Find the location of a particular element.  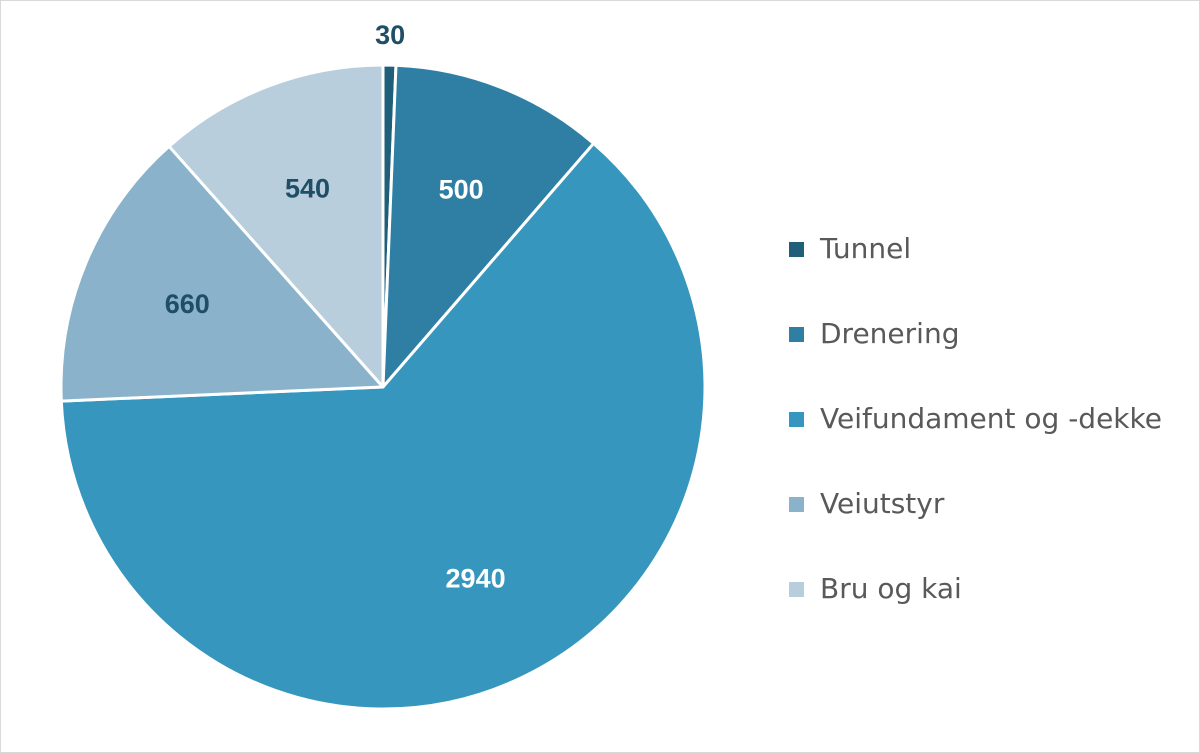

legend-label: Drenering is located at coordinates (890, 333).